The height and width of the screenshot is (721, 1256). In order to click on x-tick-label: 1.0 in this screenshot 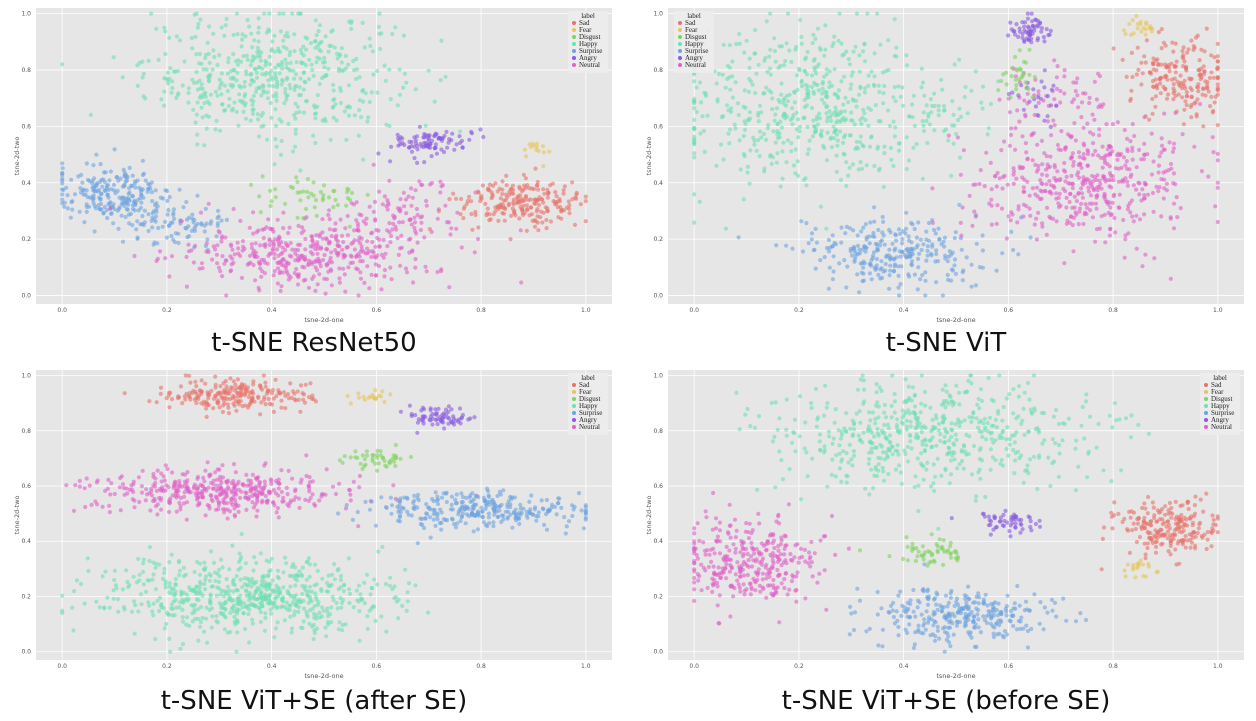, I will do `click(586, 666)`.